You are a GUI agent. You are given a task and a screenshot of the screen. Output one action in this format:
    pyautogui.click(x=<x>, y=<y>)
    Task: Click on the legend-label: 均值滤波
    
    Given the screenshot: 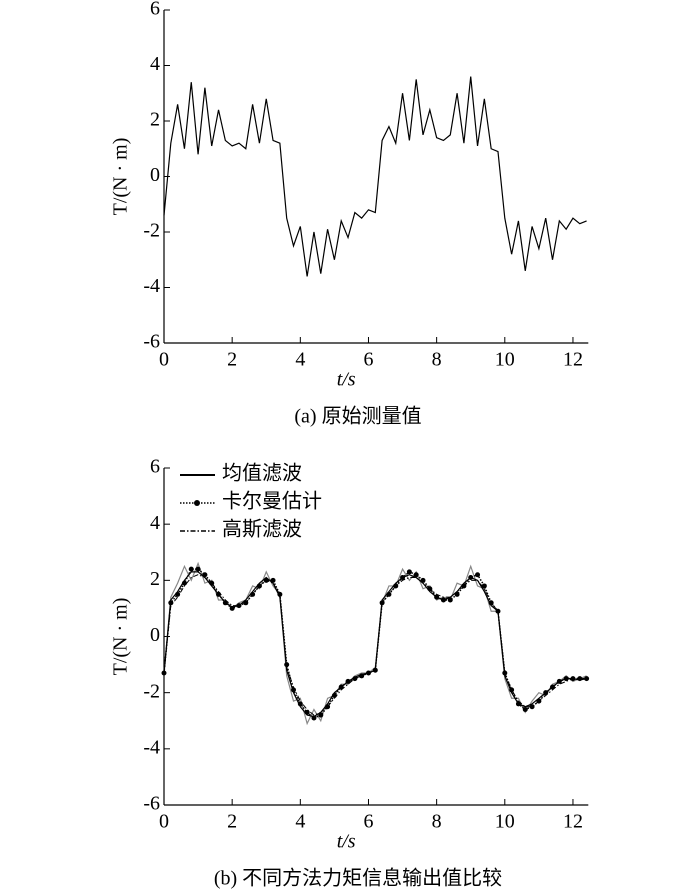 What is the action you would take?
    pyautogui.click(x=262, y=473)
    